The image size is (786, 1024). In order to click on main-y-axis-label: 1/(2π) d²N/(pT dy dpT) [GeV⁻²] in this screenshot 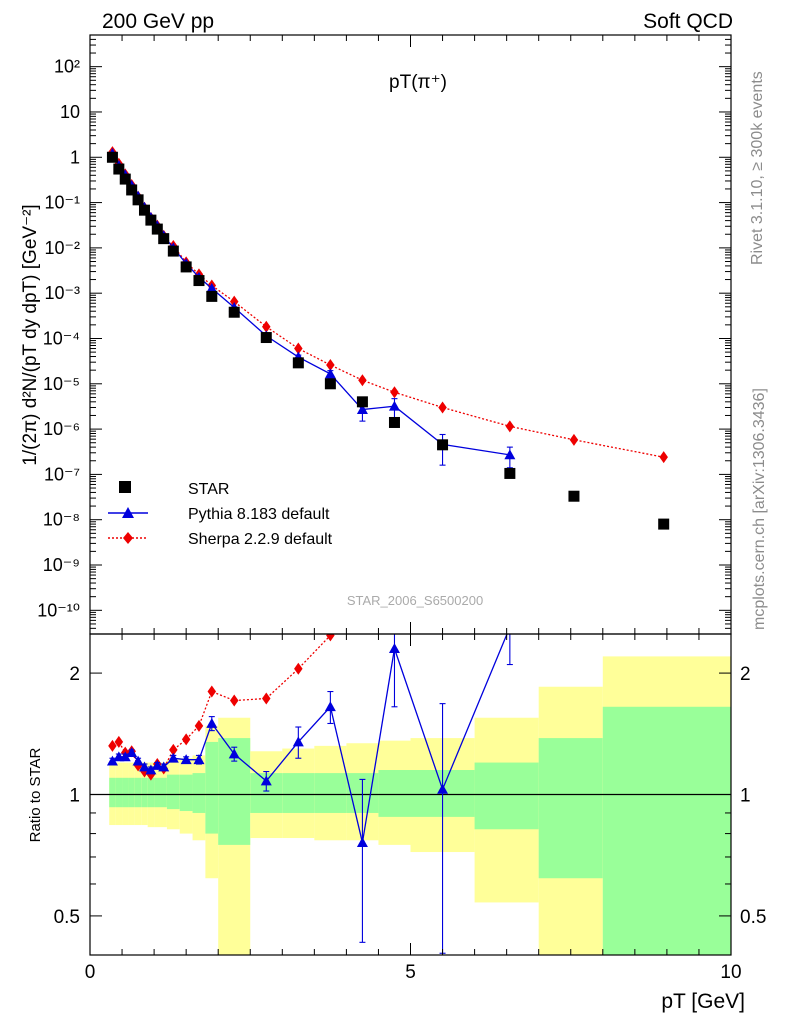, I will do `click(30, 334)`.